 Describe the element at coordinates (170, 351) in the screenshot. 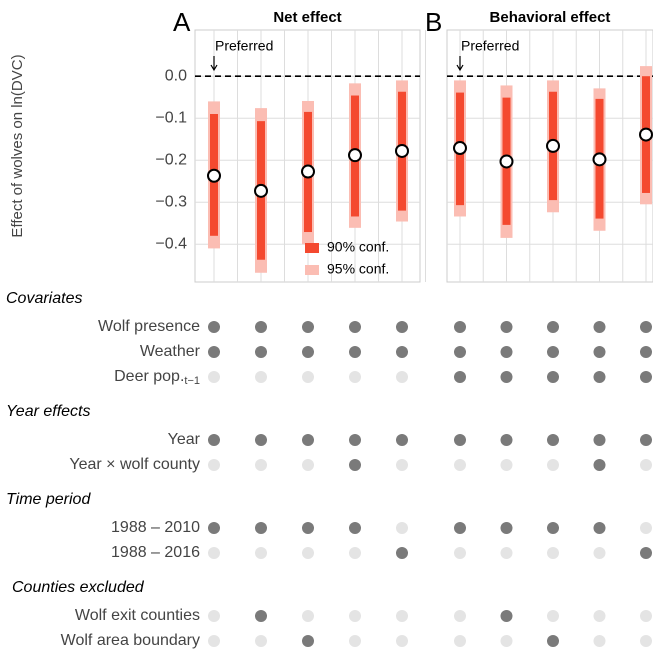

I see `row-label-text: Weather` at that location.